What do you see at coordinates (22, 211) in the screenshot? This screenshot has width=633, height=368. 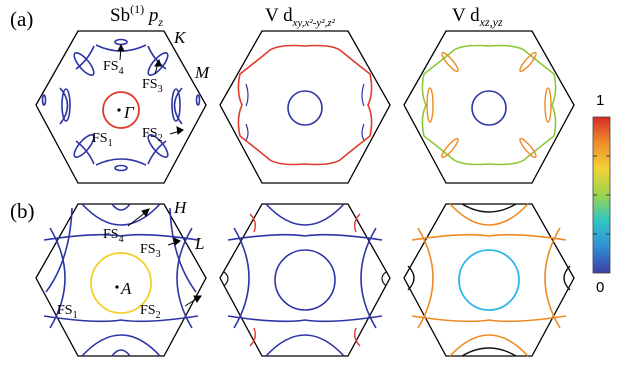 I see `panel-label-b: (b)` at bounding box center [22, 211].